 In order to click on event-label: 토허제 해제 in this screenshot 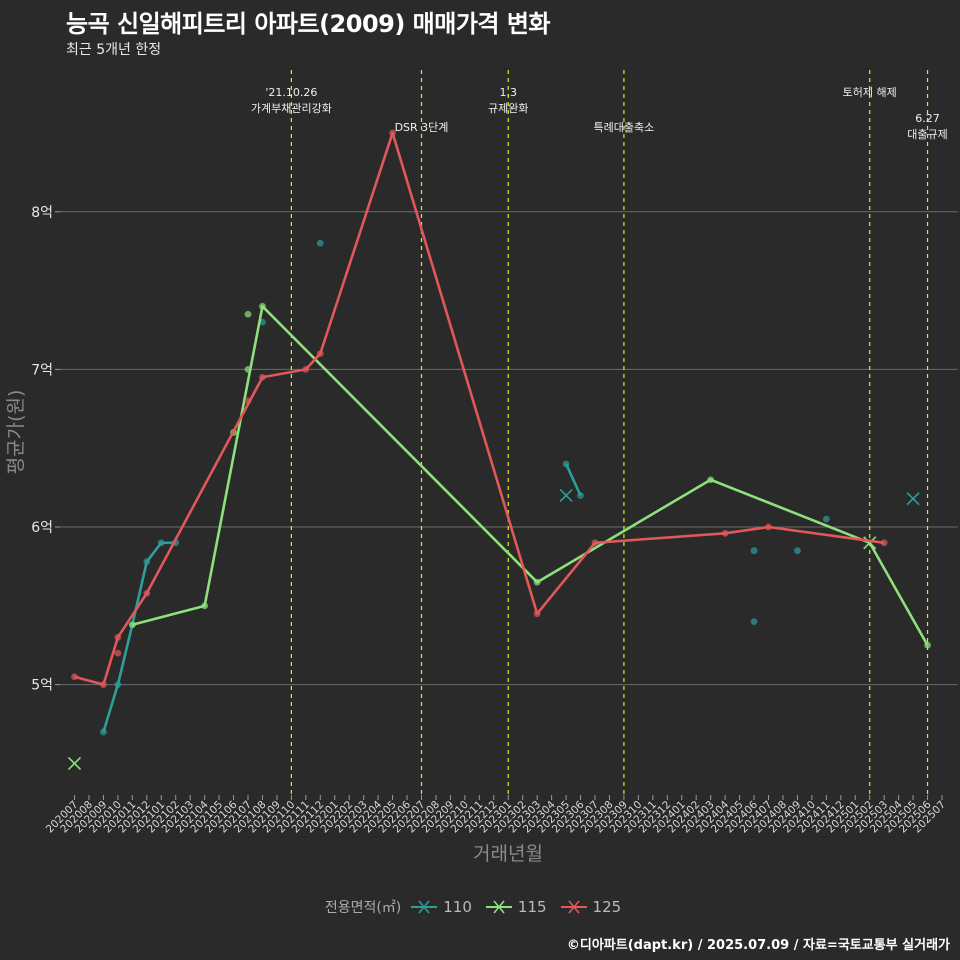, I will do `click(870, 92)`.